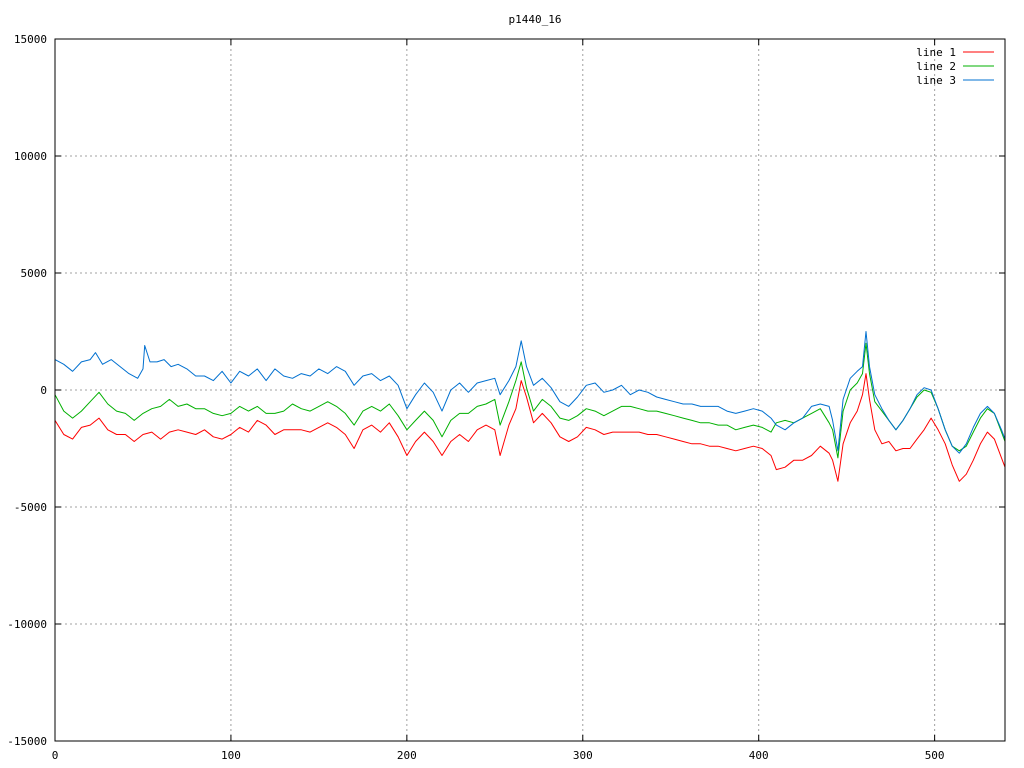 The width and height of the screenshot is (1024, 768). I want to click on y-tick-label: -15000, so click(27, 741).